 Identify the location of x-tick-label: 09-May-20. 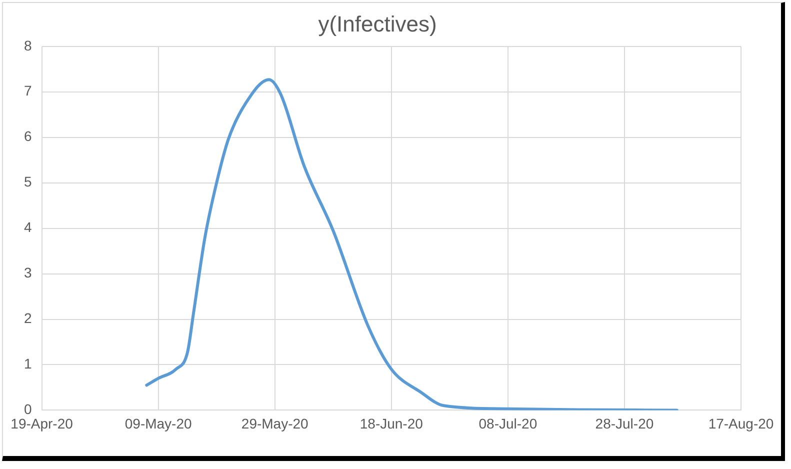
(158, 423).